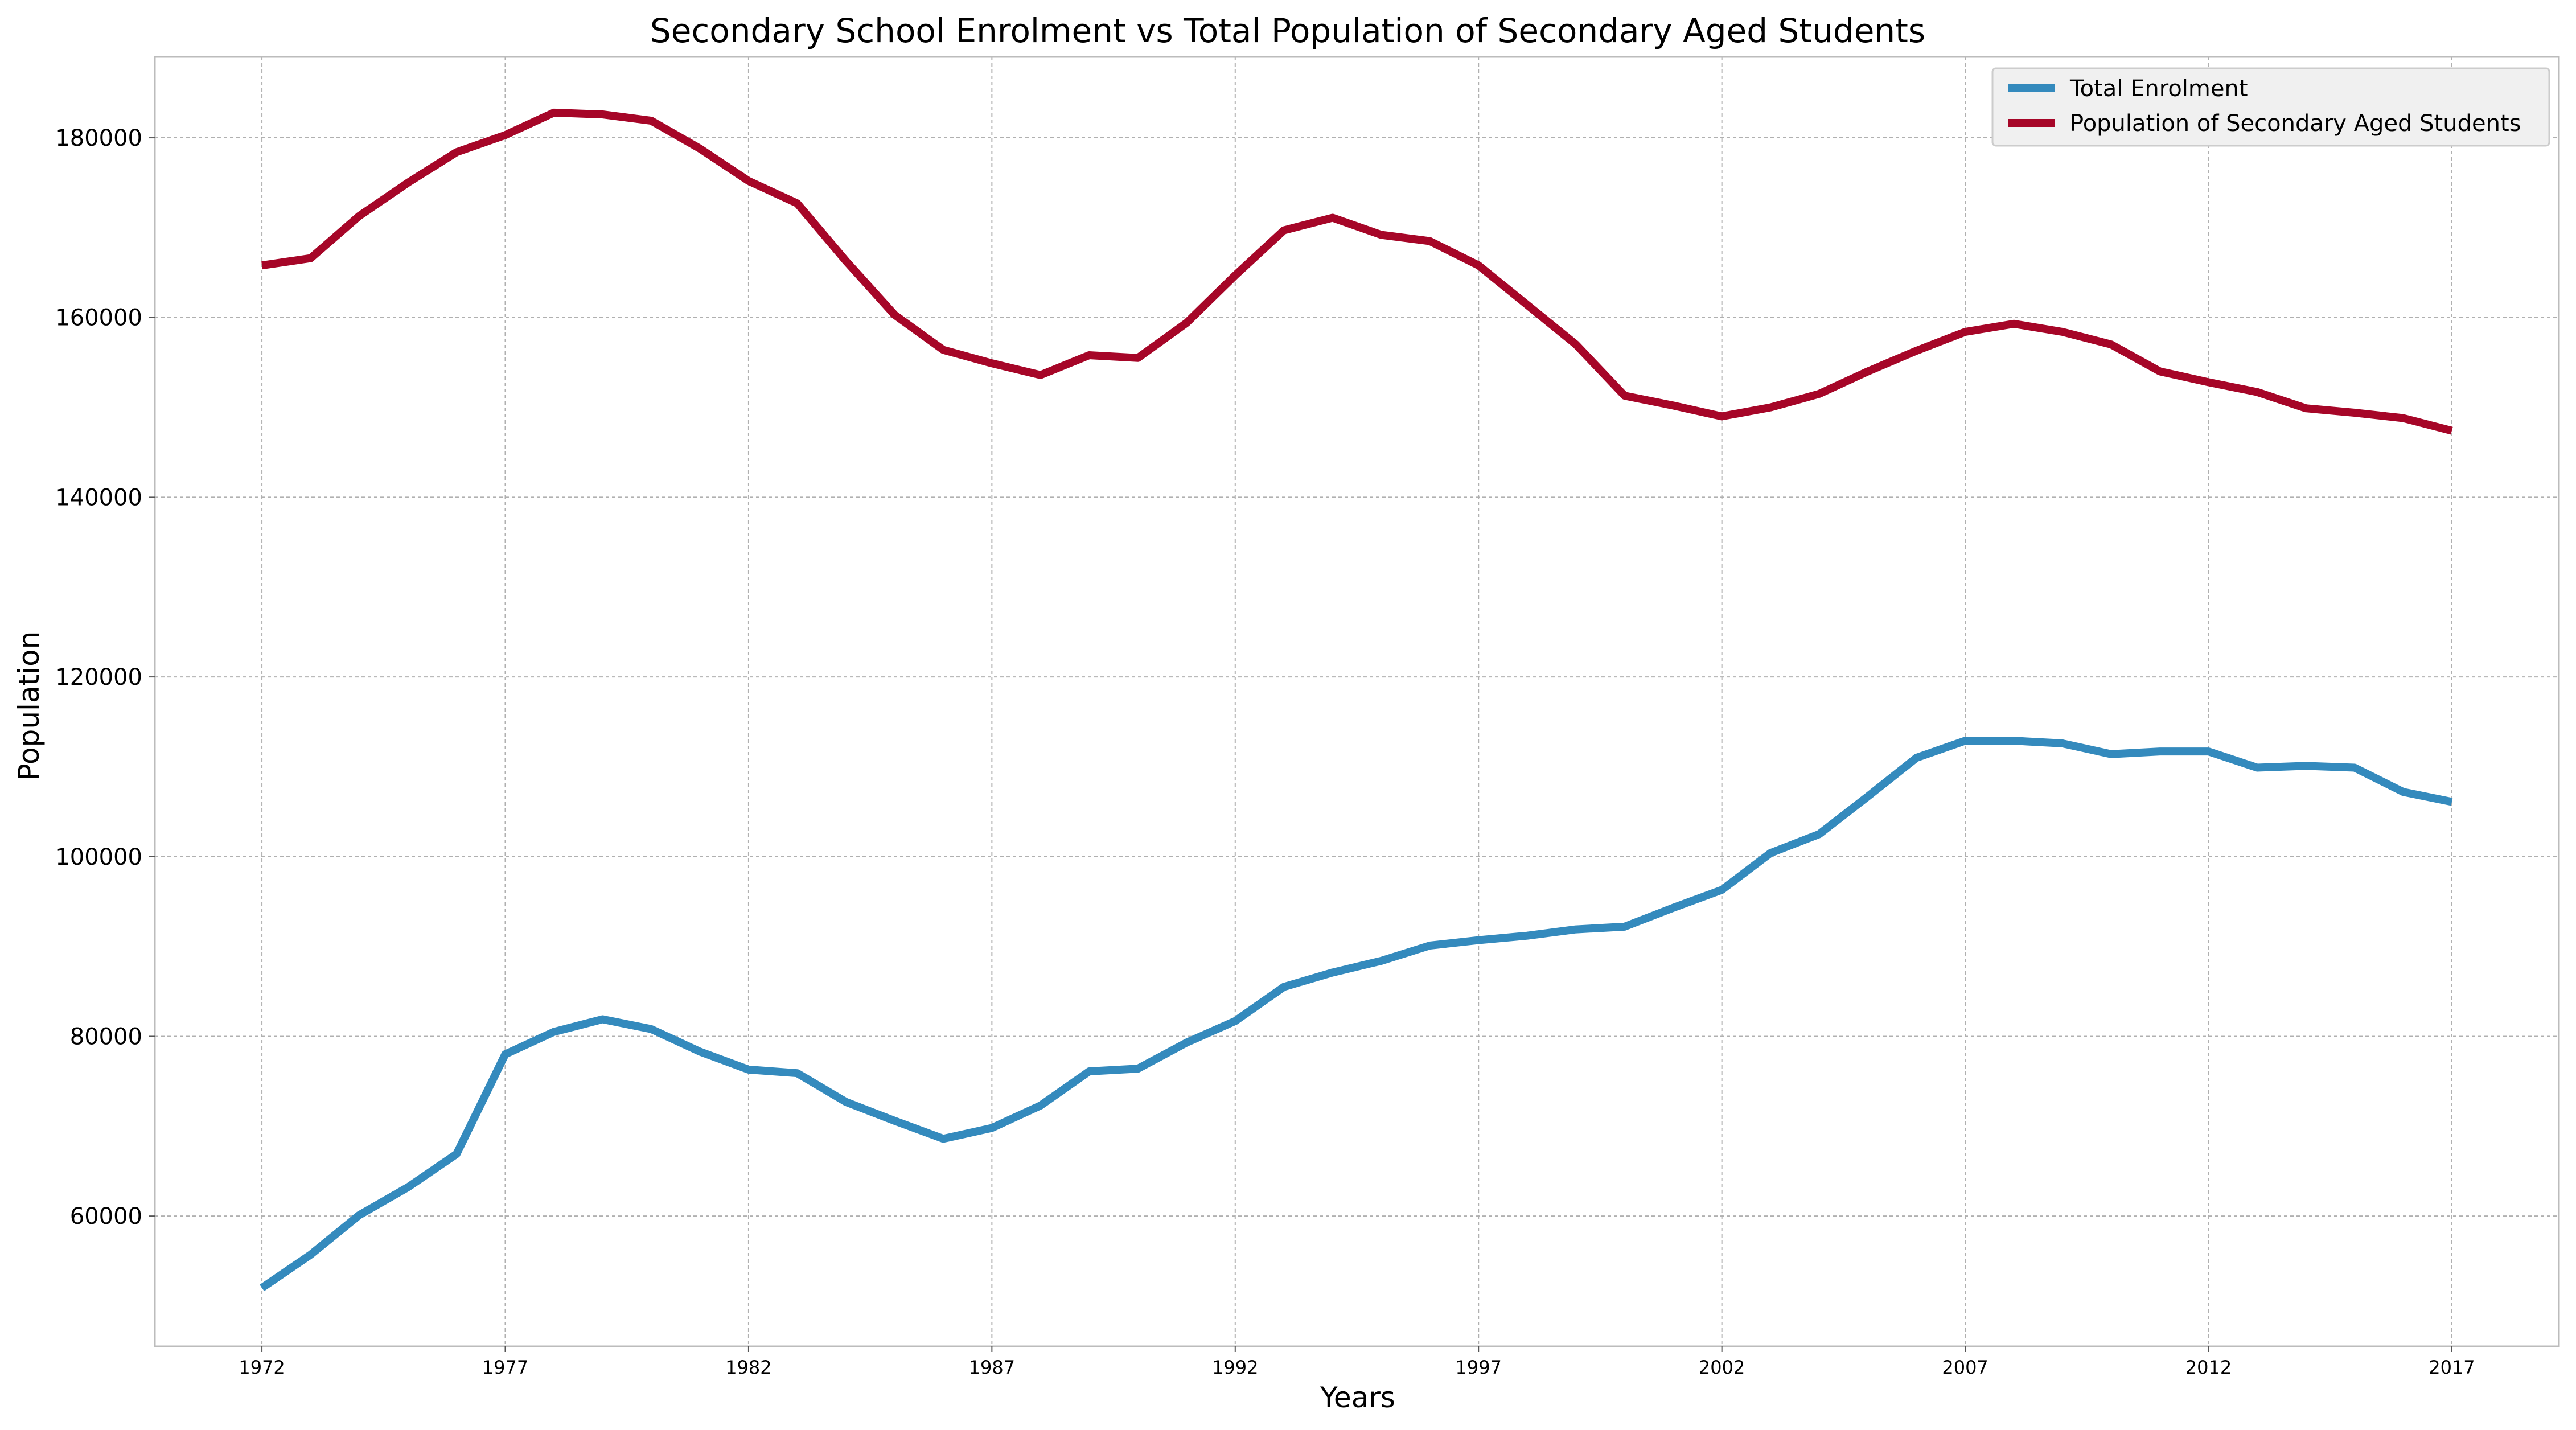  What do you see at coordinates (505, 1367) in the screenshot?
I see `x-tick-label: 1977` at bounding box center [505, 1367].